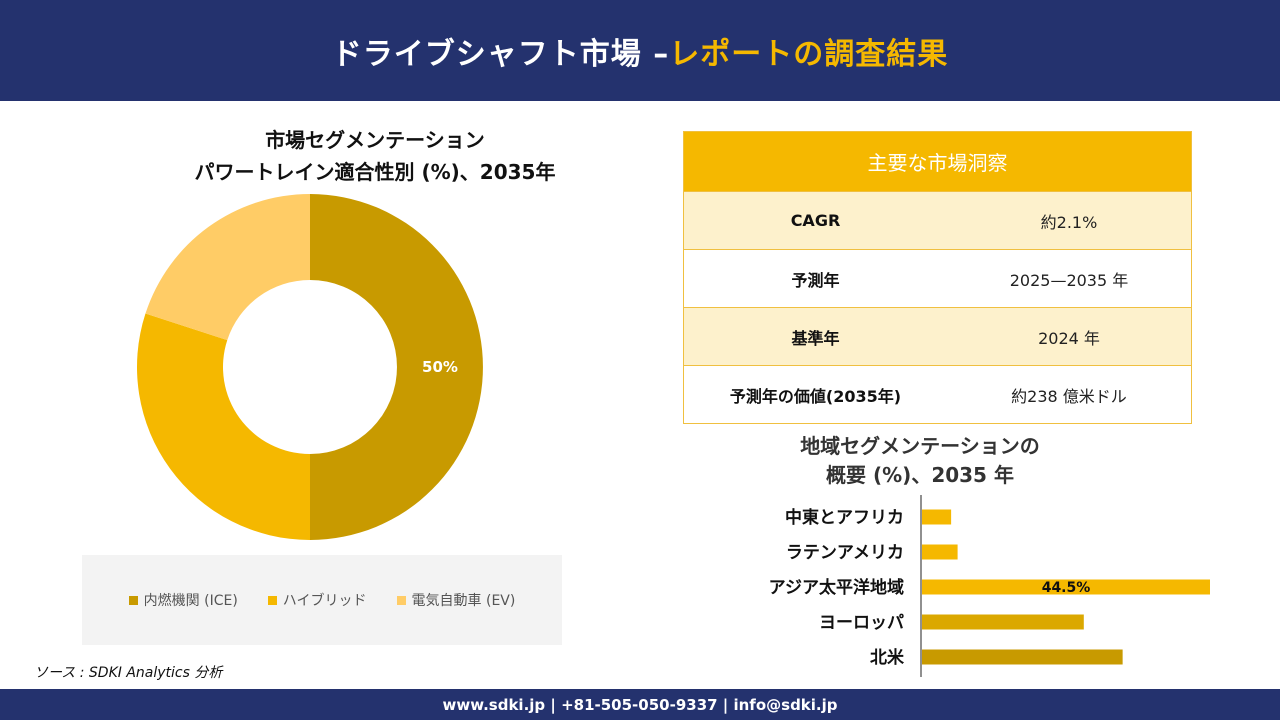 This screenshot has width=1280, height=720. Describe the element at coordinates (375, 140) in the screenshot. I see `donut-title-line1: 市場セグメンテーション` at that location.